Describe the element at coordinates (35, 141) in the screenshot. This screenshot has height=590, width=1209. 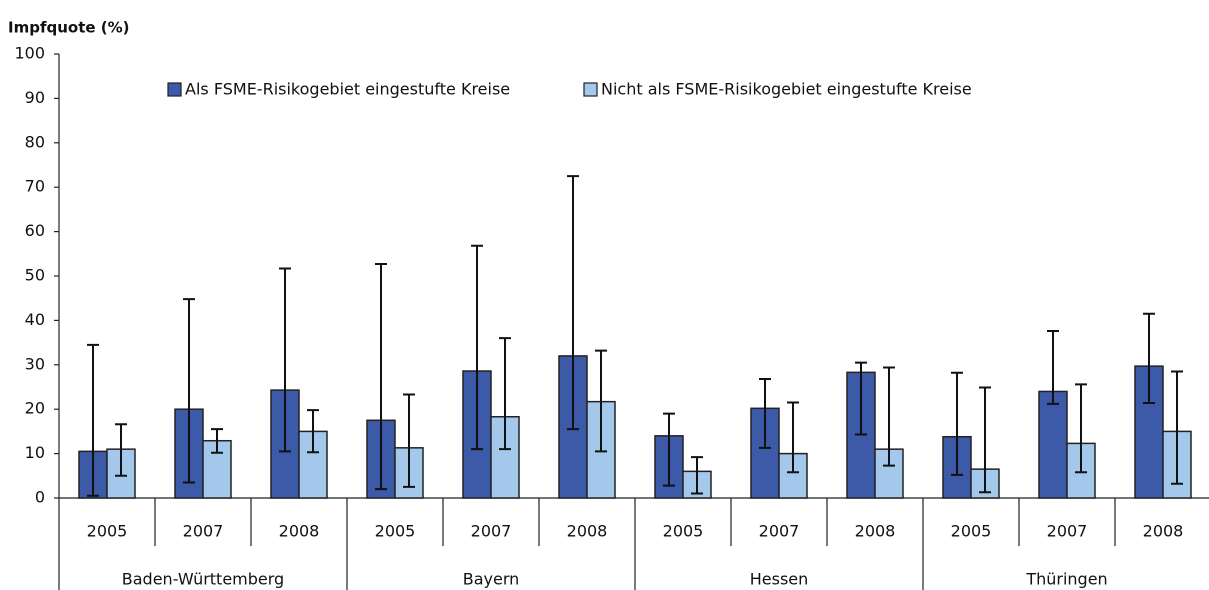
I see `y-tick-label: 80` at that location.